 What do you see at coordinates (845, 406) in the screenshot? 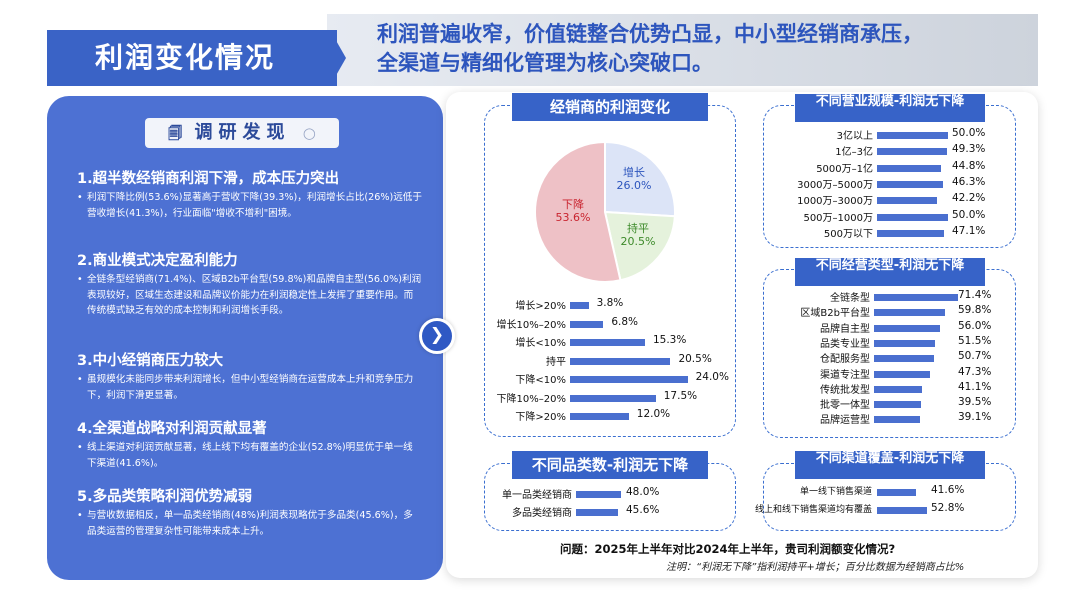
I see `bar-category-label: 批零一体型` at bounding box center [845, 406].